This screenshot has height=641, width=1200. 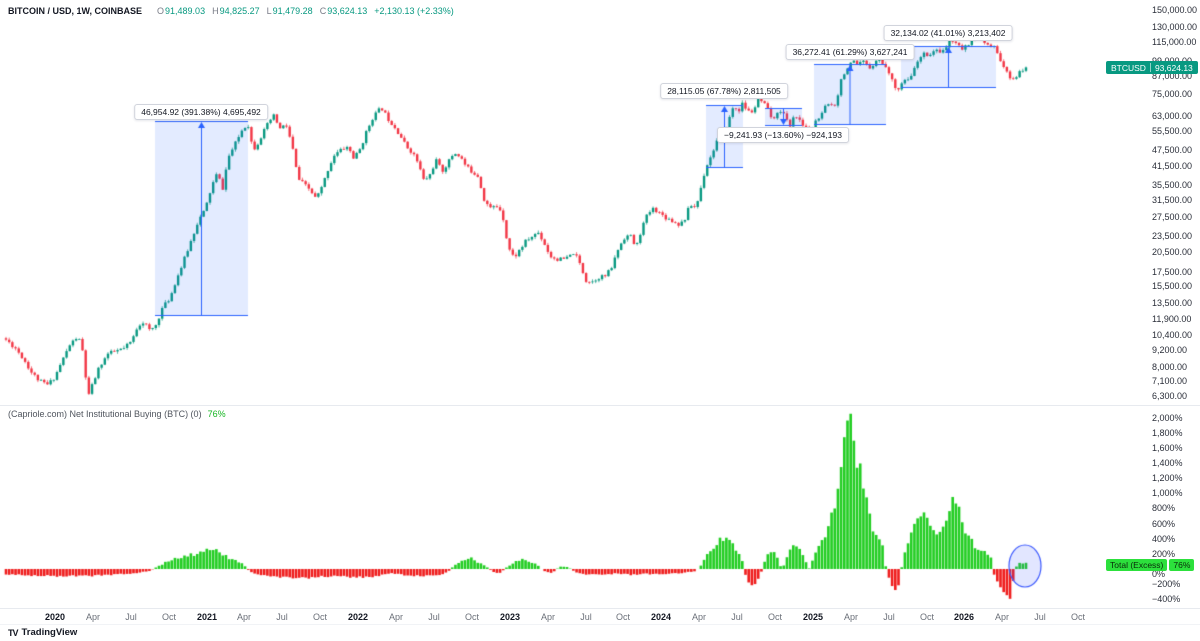 I want to click on indicator-axis-tick: 2,000%, so click(x=1167, y=417).